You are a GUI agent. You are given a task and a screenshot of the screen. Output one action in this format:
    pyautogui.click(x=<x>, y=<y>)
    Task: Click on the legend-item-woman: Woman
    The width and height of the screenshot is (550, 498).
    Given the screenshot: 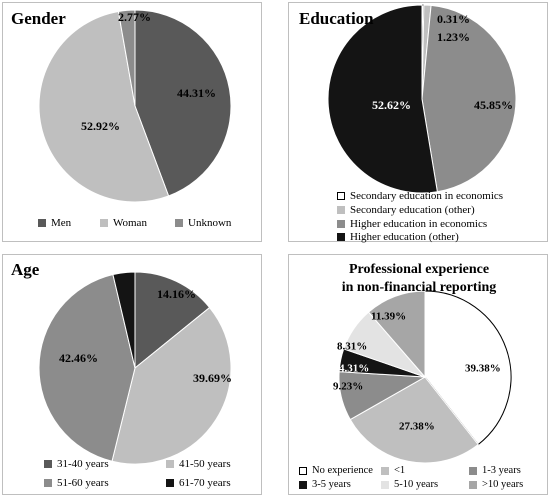 What is the action you would take?
    pyautogui.click(x=123, y=223)
    